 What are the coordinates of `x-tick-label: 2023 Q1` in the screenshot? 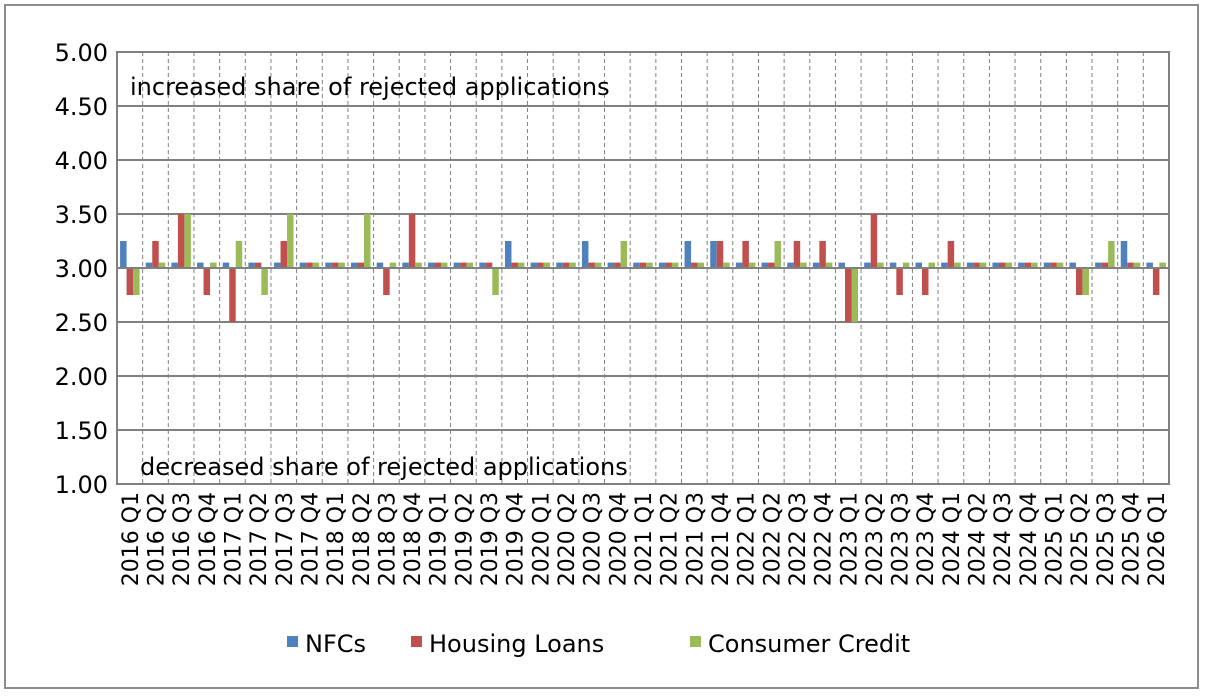 It's located at (849, 539).